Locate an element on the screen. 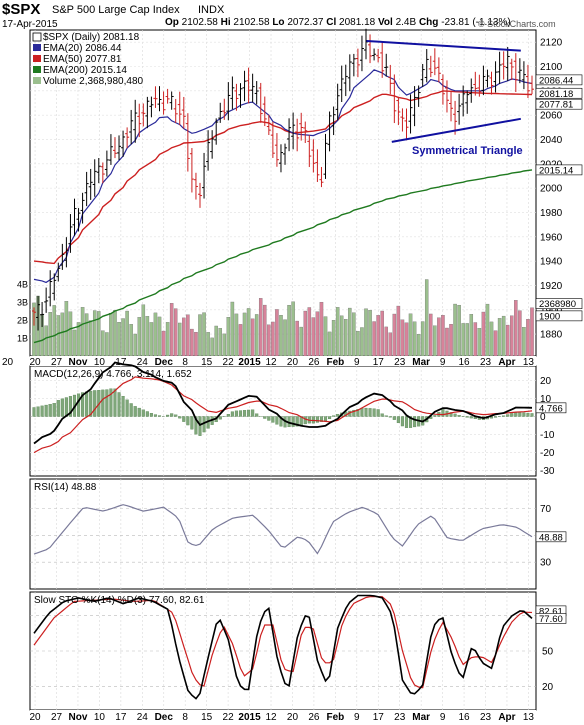  bottom-x-tick-label: Feb is located at coordinates (335, 717).